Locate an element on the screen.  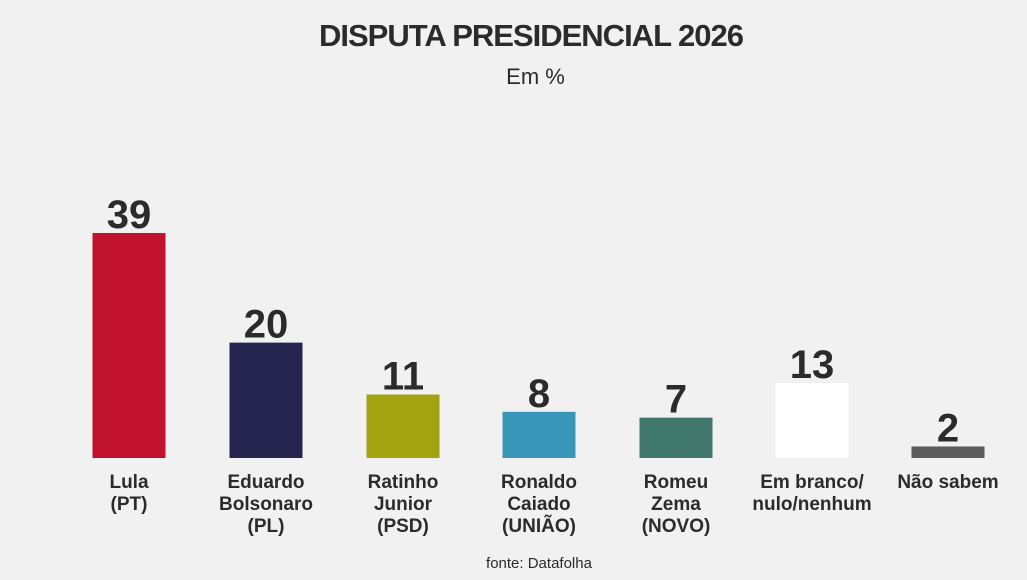
category-label: Romeu Zema (NOVO) is located at coordinates (676, 504).